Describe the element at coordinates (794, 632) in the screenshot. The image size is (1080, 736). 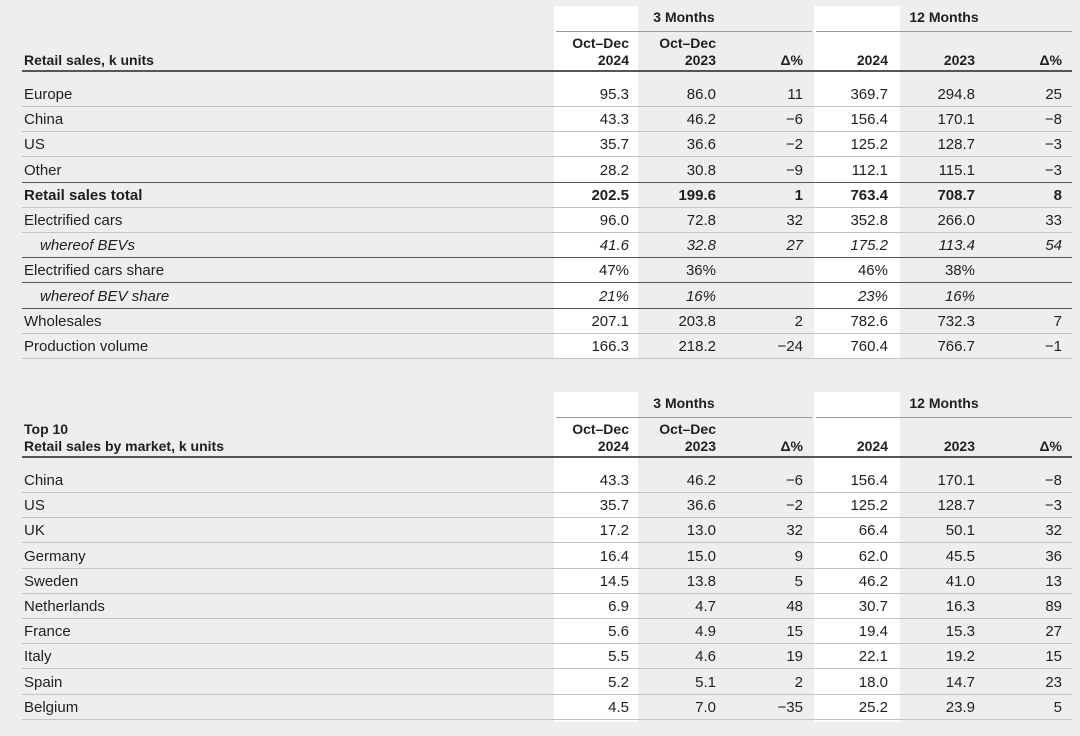
I see `value-cell: 15` at that location.